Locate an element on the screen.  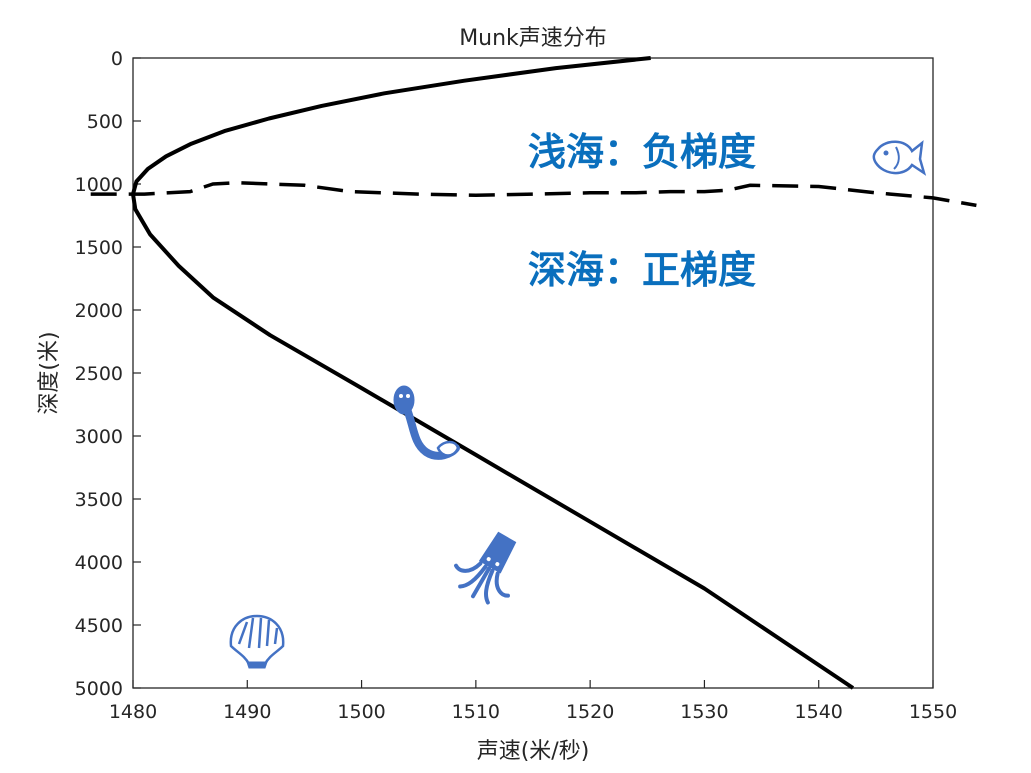
x-tick-label: 1550 is located at coordinates (933, 712).